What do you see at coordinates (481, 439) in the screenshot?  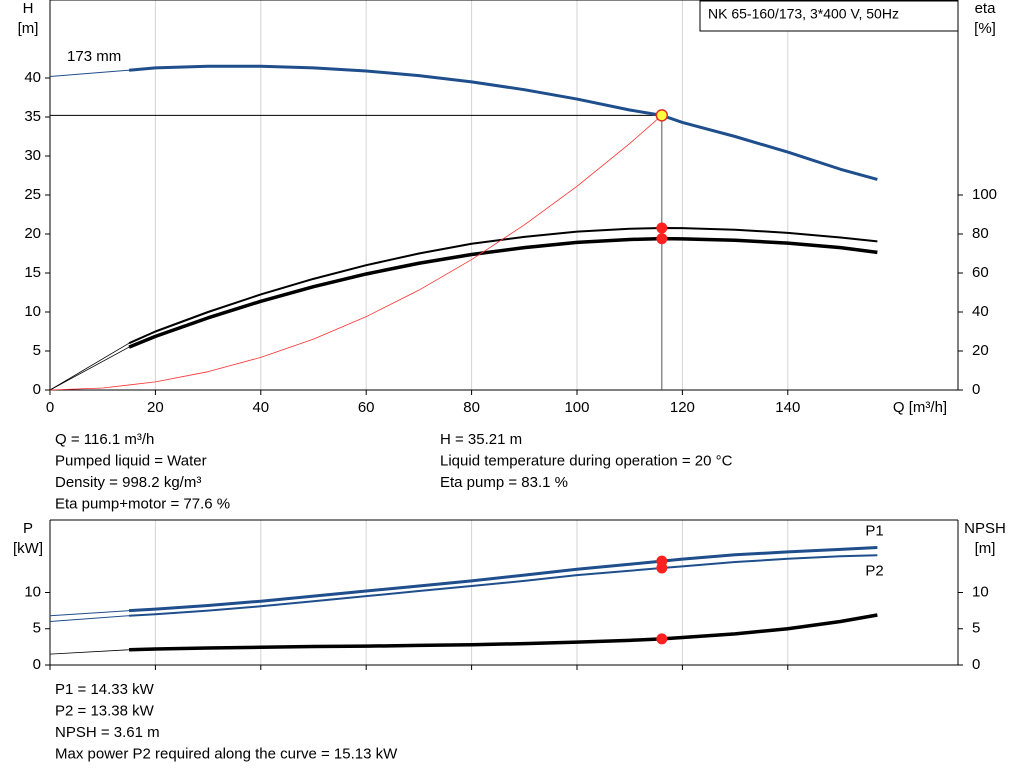 I see `readout: H = 35.21 m` at bounding box center [481, 439].